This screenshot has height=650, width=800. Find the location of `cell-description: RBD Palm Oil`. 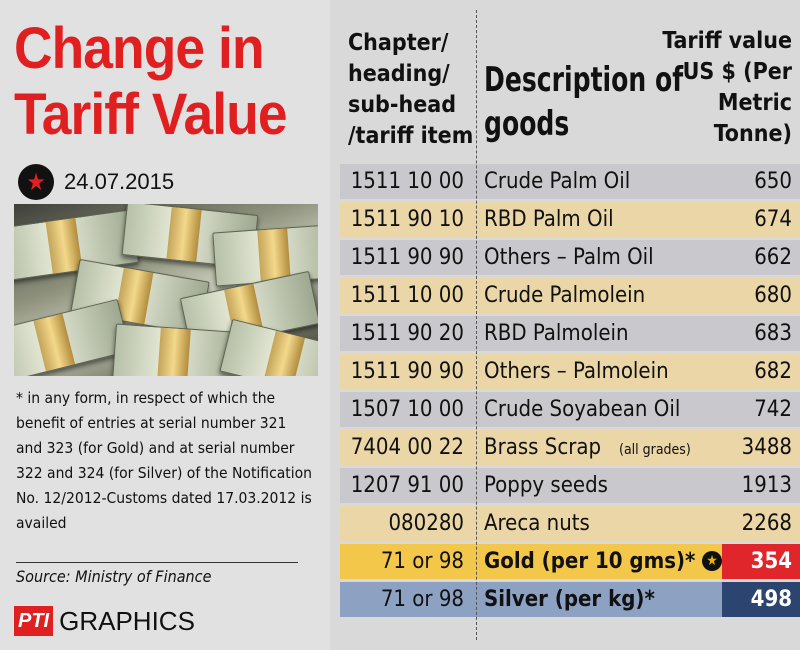

cell-description: RBD Palm Oil is located at coordinates (549, 219).